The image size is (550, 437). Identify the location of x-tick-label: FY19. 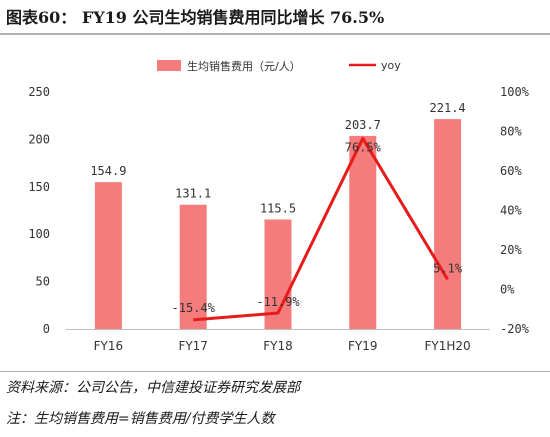
(363, 346).